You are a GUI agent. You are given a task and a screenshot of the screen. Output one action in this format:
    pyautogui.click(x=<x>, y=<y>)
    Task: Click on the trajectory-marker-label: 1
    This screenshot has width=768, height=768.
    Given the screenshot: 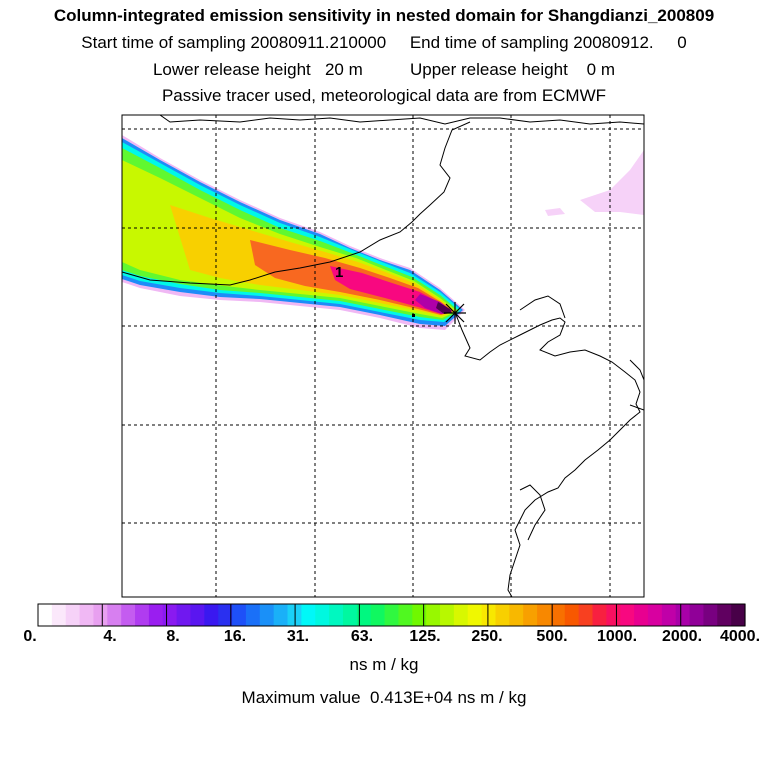 What is the action you would take?
    pyautogui.click(x=339, y=272)
    